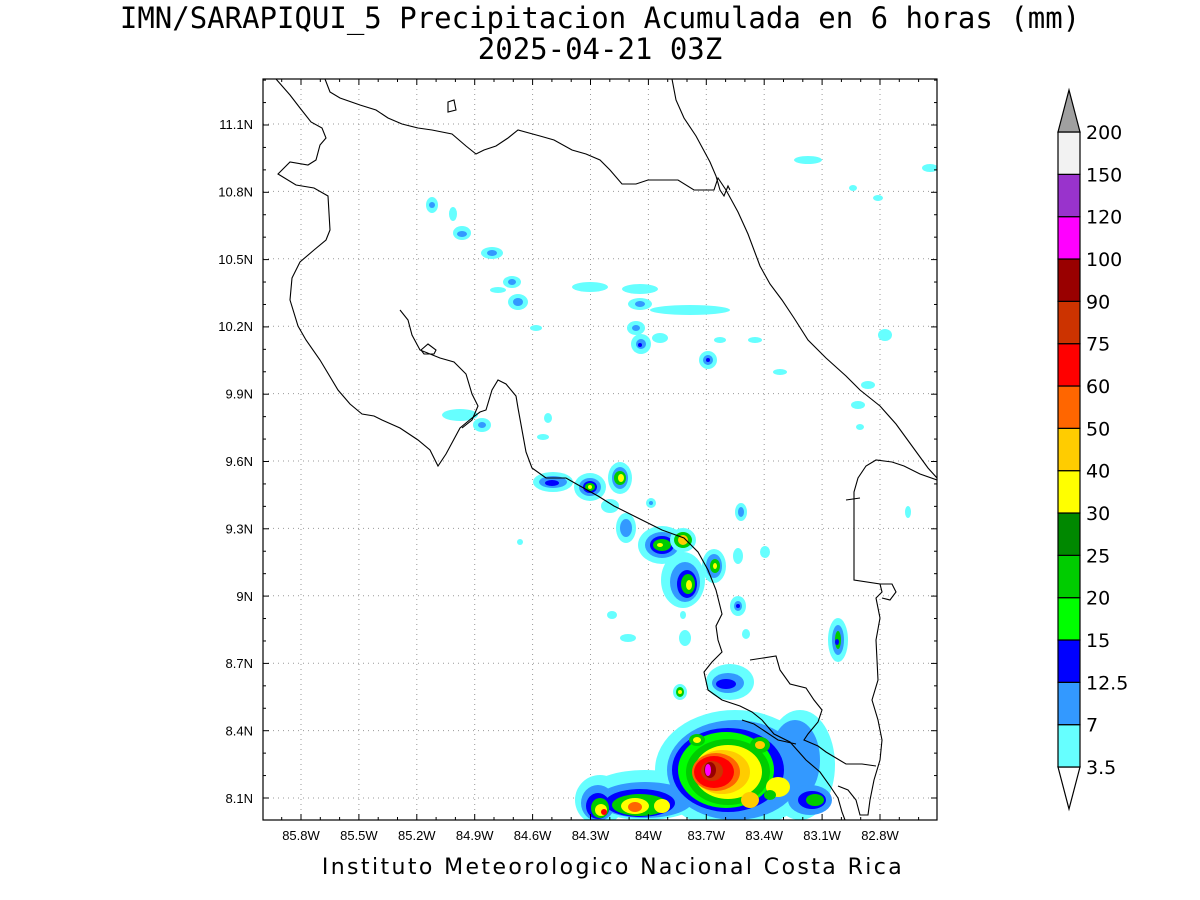  Describe the element at coordinates (707, 835) in the screenshot. I see `lon-tick-label: 83.7W` at that location.